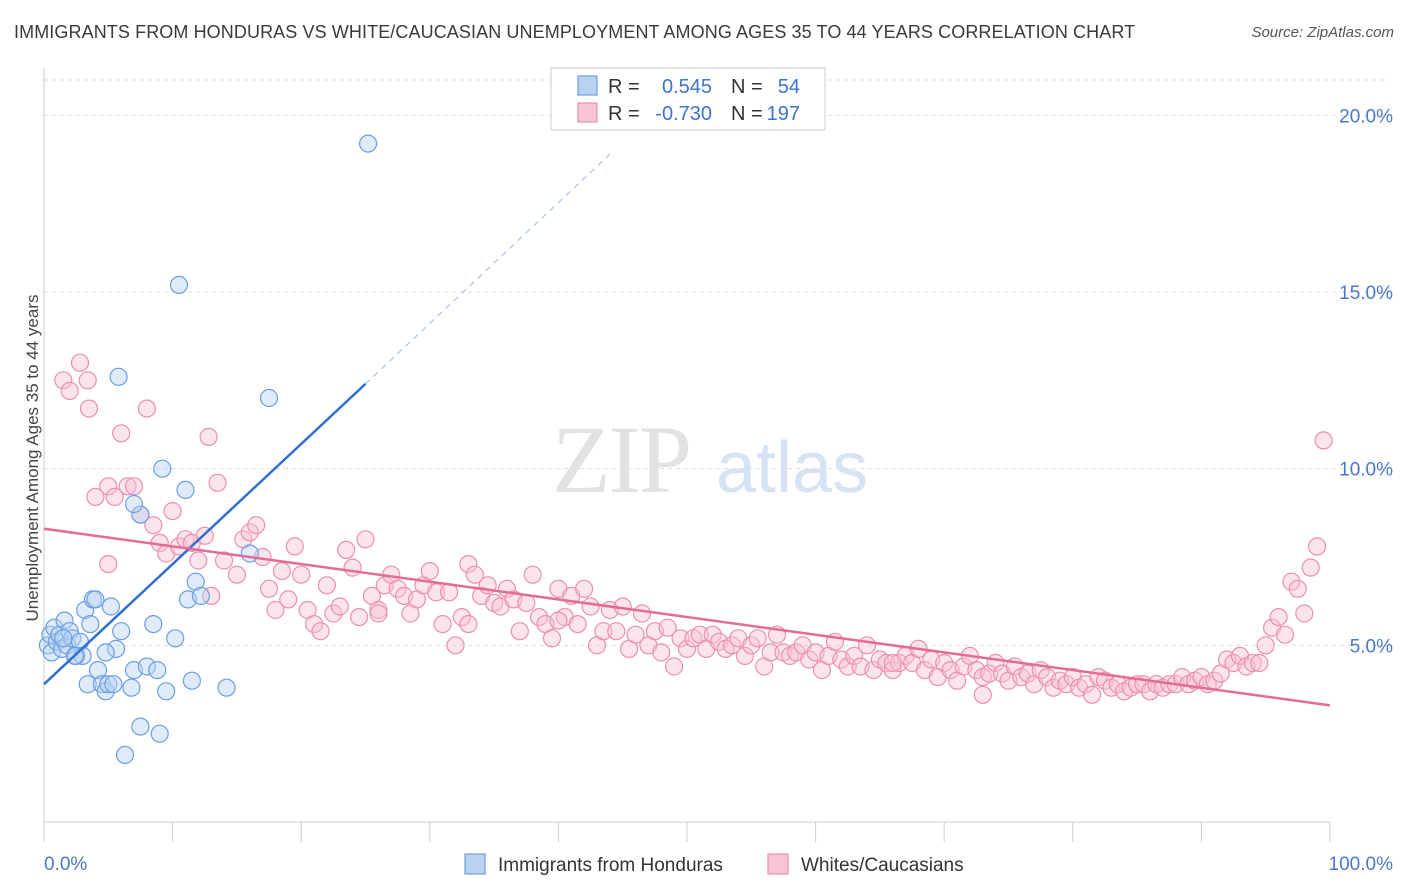 The height and width of the screenshot is (892, 1406). Describe the element at coordinates (475, 864) in the screenshot. I see `bottom-legend-swatch-blue` at that location.